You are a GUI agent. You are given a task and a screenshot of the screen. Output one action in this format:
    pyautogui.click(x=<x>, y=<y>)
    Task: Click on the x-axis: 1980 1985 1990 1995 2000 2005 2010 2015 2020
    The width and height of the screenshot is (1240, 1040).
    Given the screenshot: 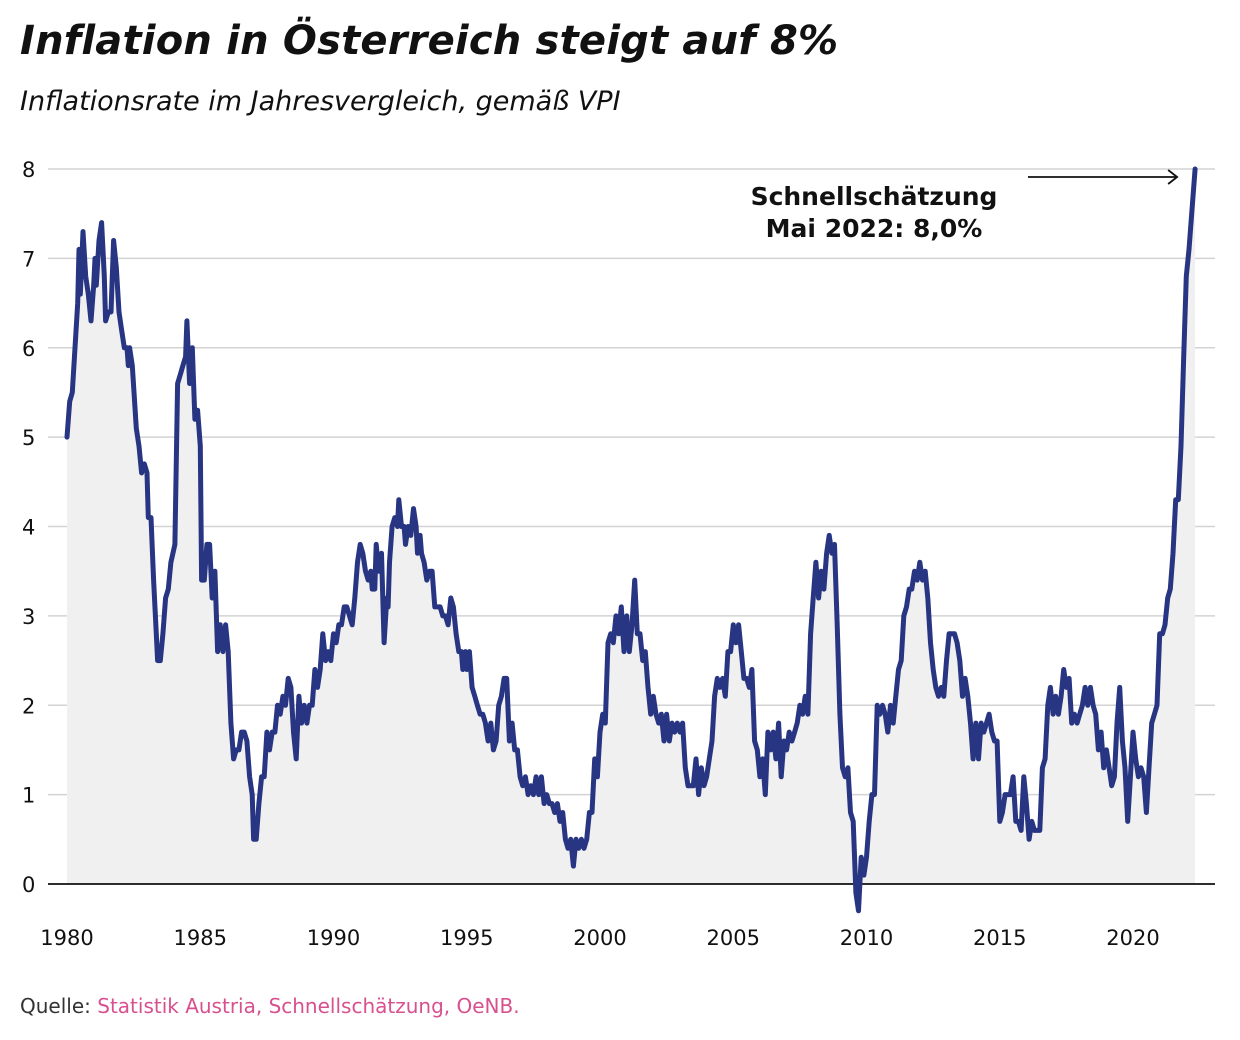 What is the action you would take?
    pyautogui.click(x=599, y=938)
    